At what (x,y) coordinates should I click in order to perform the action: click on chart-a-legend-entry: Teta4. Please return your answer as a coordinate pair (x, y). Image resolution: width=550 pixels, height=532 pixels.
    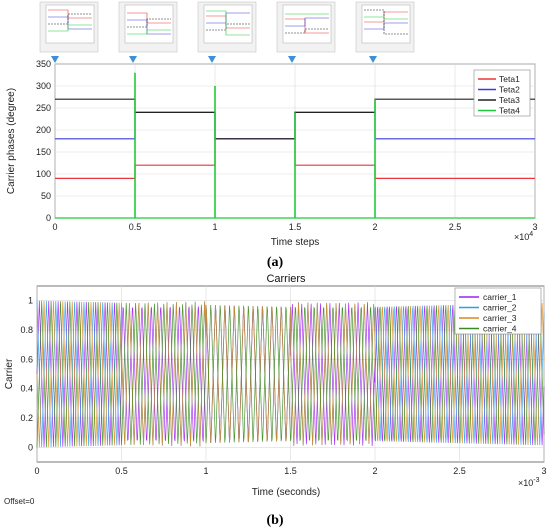
    Looking at the image, I should click on (509, 111).